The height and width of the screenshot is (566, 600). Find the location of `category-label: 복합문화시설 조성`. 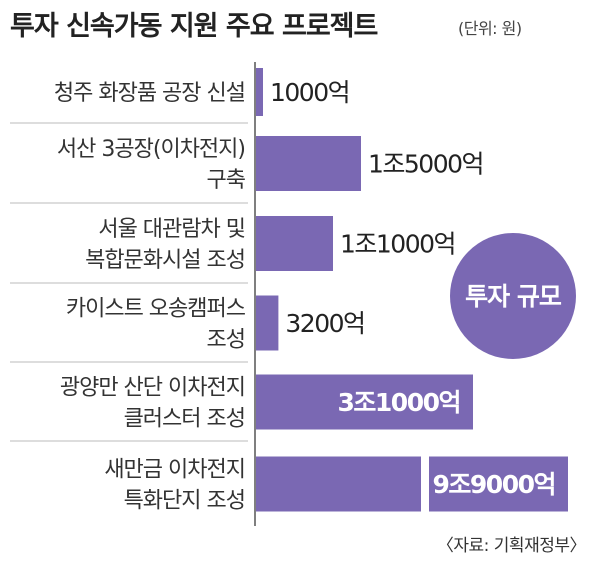

category-label: 복합문화시설 조성 is located at coordinates (165, 260).